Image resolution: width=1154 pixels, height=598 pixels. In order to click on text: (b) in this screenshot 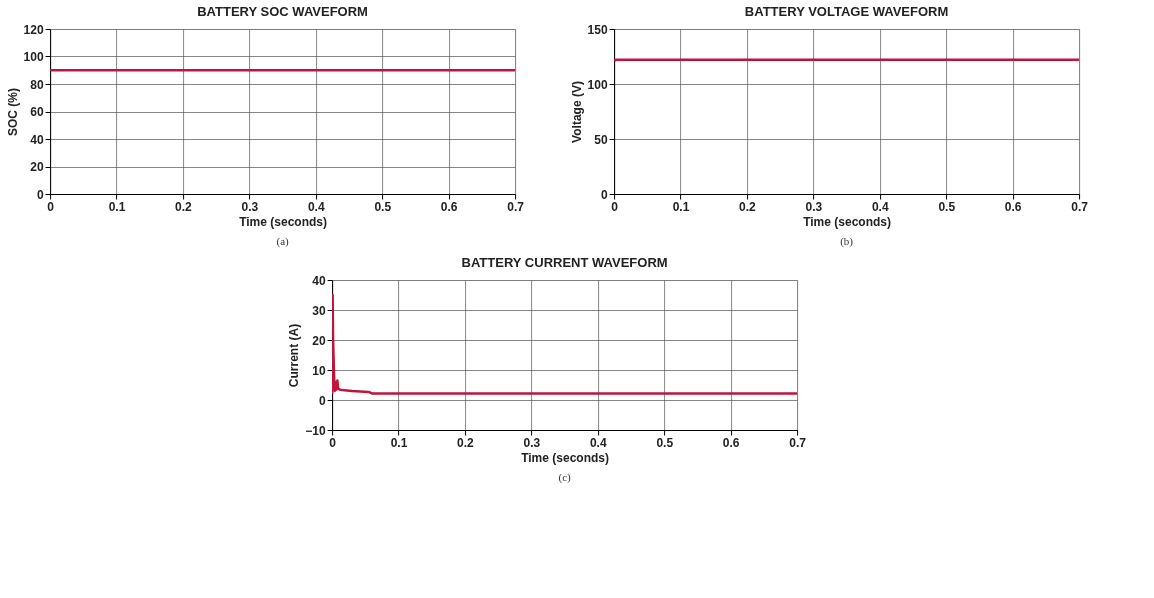, I will do `click(847, 241)`.